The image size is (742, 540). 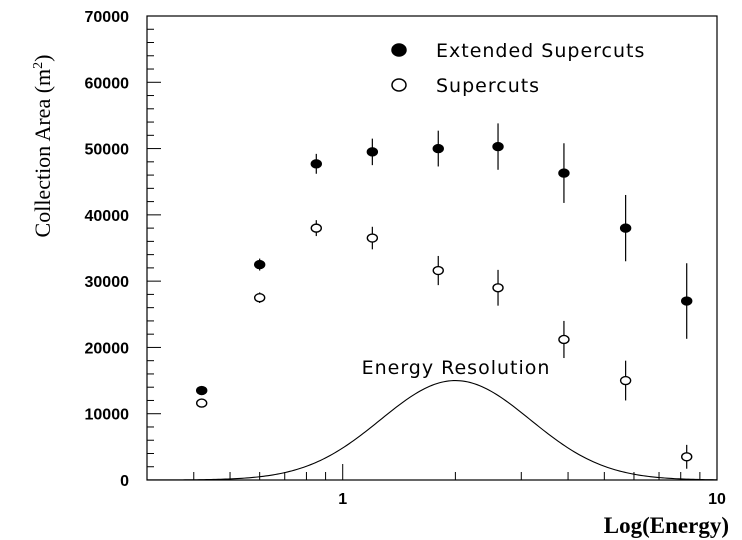 What do you see at coordinates (124, 481) in the screenshot?
I see `y-tick-label: 0` at bounding box center [124, 481].